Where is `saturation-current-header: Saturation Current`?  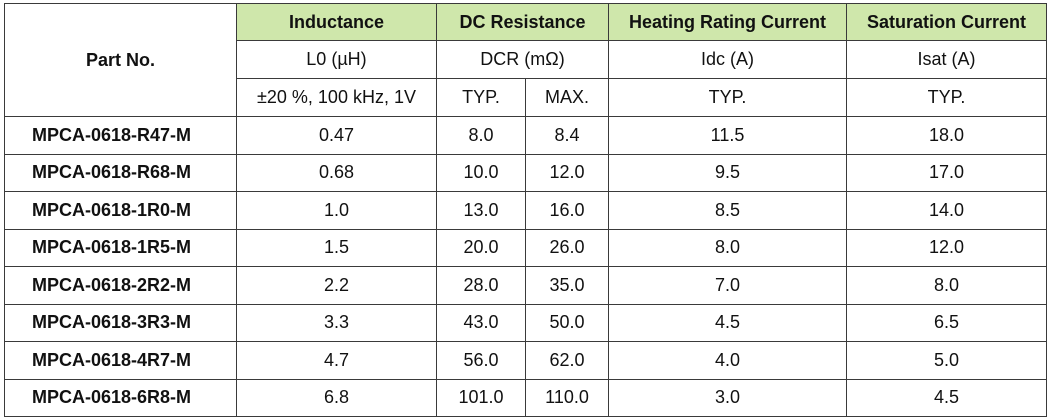
saturation-current-header: Saturation Current is located at coordinates (946, 22).